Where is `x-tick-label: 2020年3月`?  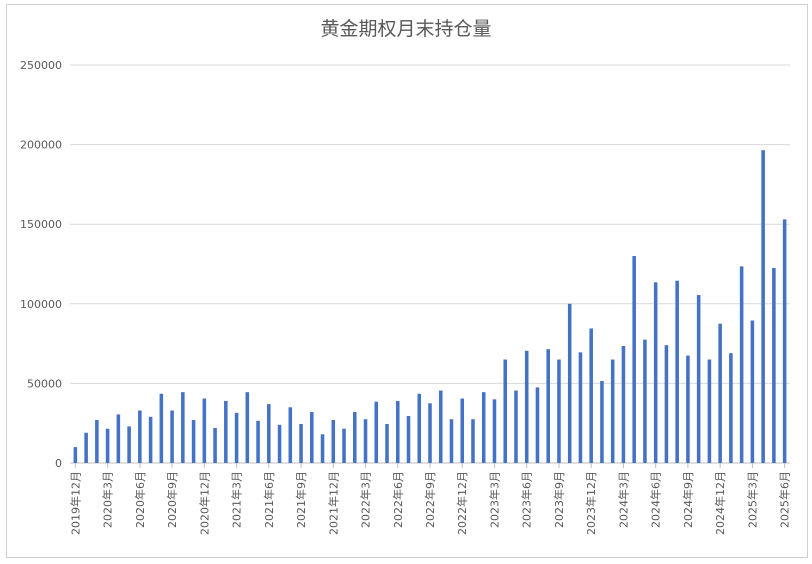
x-tick-label: 2020年3月 is located at coordinates (108, 499).